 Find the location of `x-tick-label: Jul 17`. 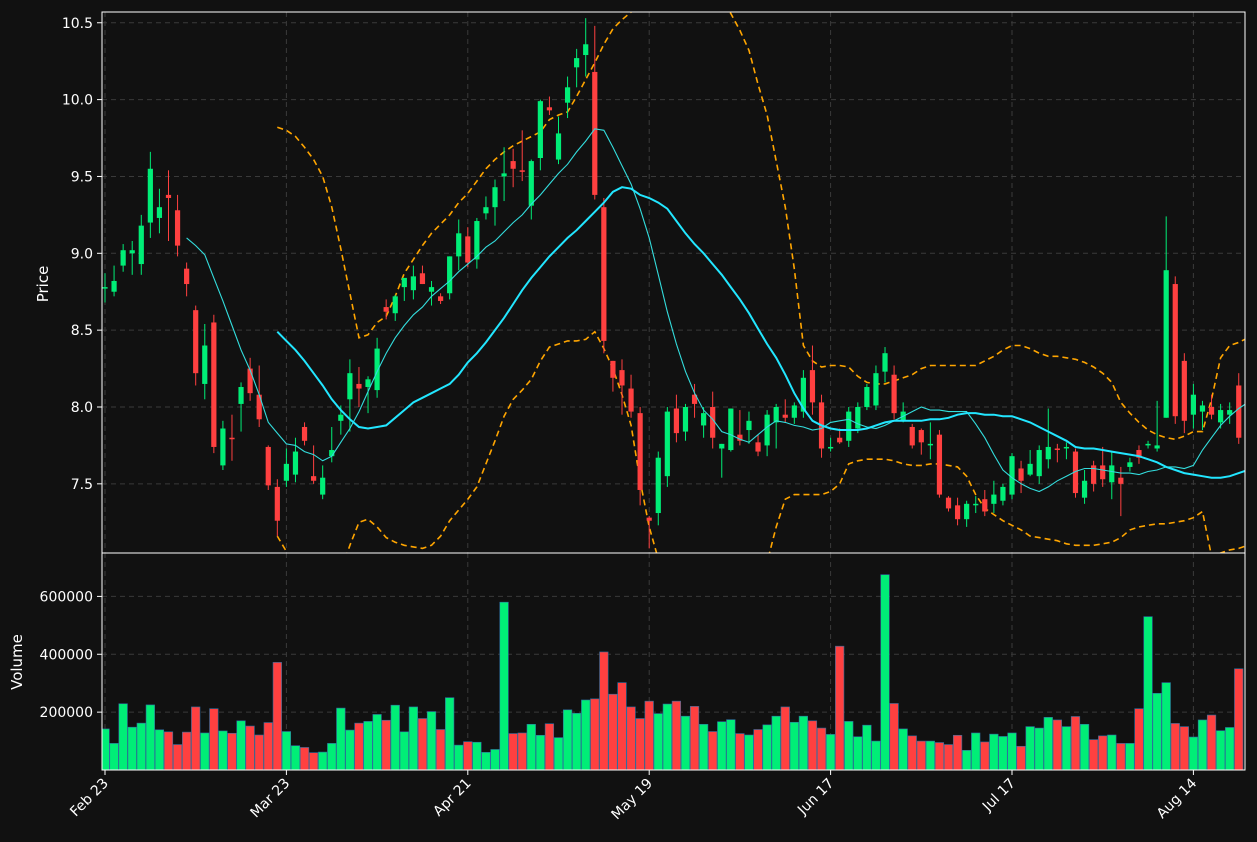

x-tick-label: Jul 17 is located at coordinates (999, 796).